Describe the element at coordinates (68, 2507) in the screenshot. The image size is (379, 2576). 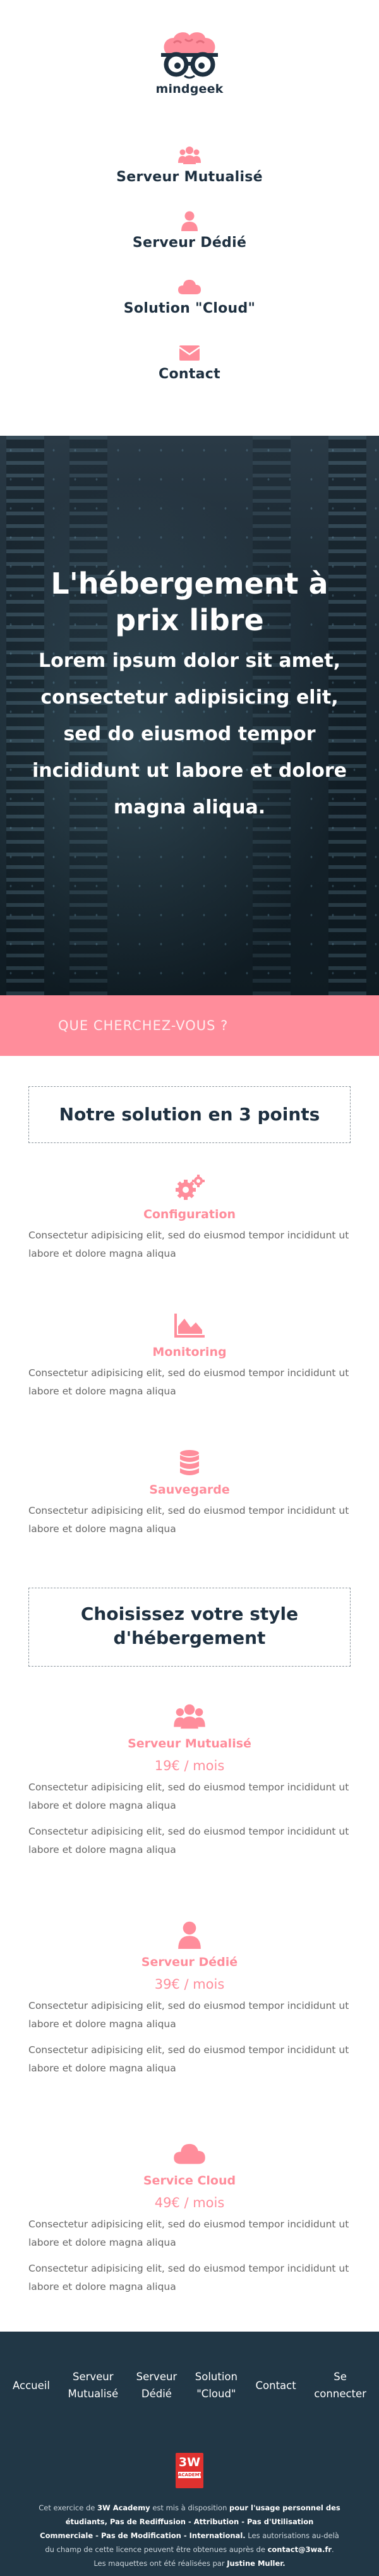
I see `legal-text: Cet exercice de` at that location.